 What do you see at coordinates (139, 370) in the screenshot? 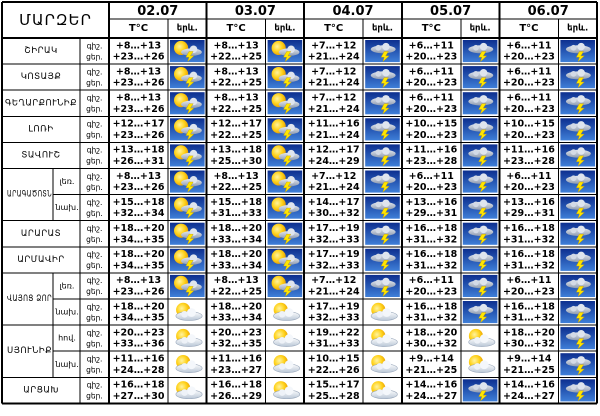
I see `day-temp: +24…+28` at bounding box center [139, 370].